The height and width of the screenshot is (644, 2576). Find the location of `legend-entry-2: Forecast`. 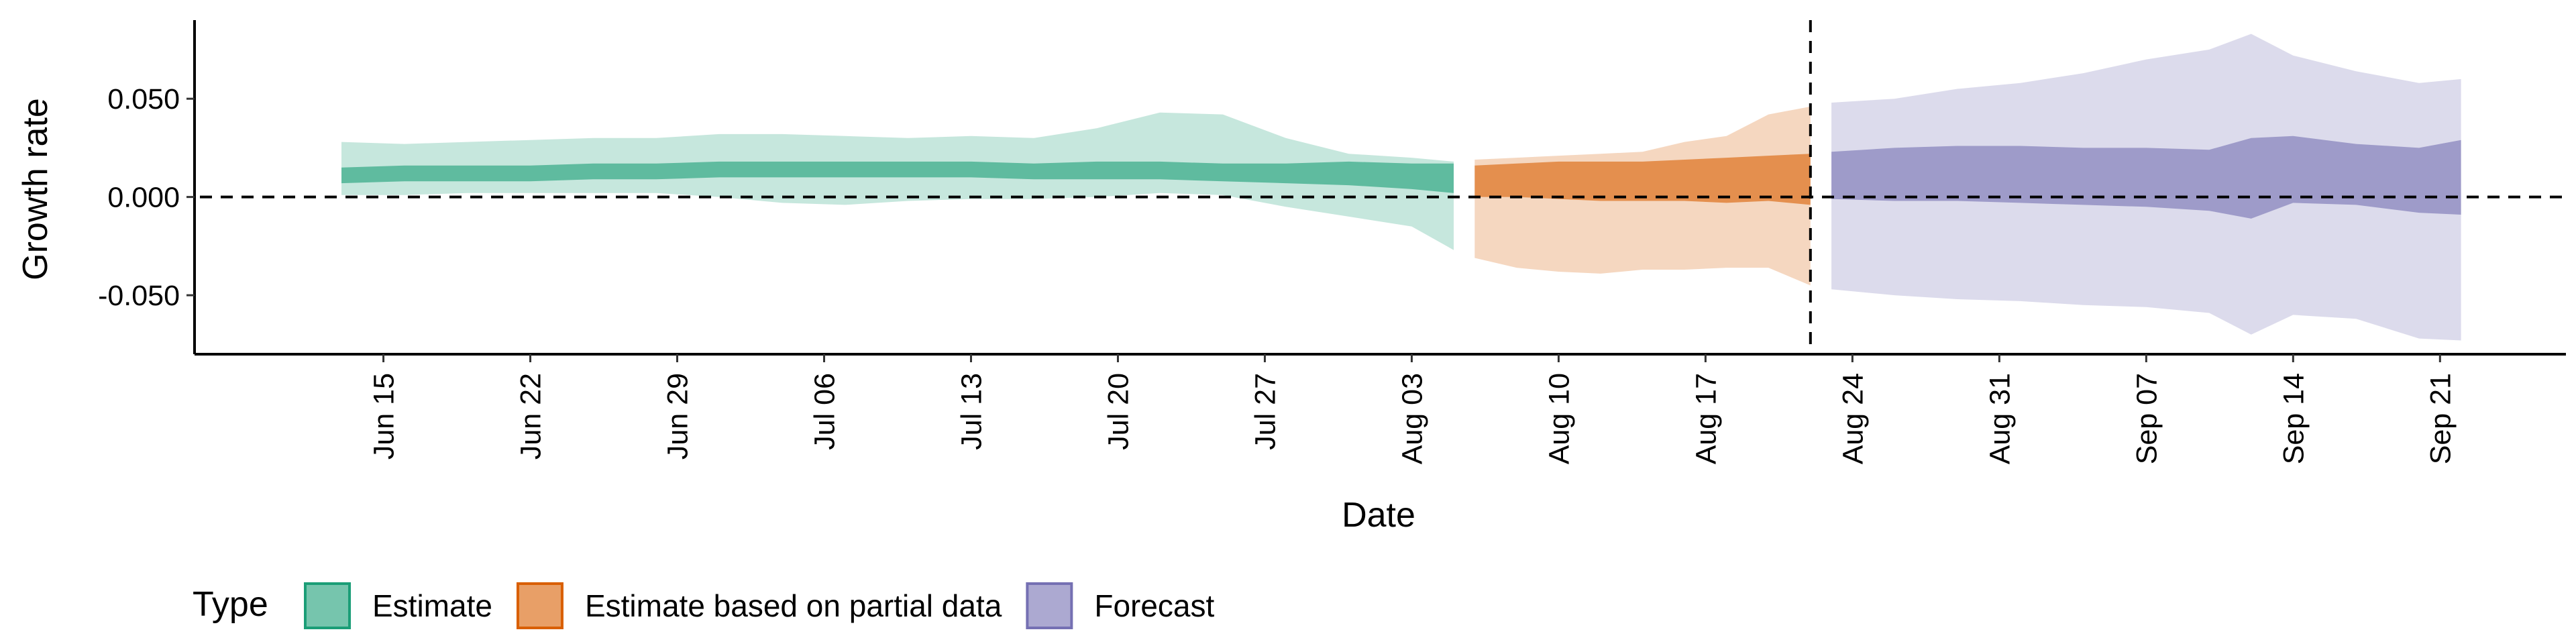

legend-entry-2: Forecast is located at coordinates (1120, 605).